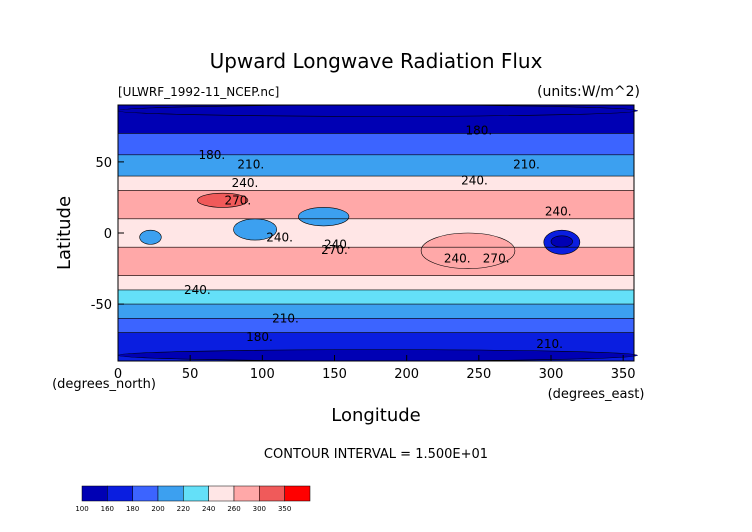  Describe the element at coordinates (64, 233) in the screenshot. I see `y-axis-label: Latitude` at that location.